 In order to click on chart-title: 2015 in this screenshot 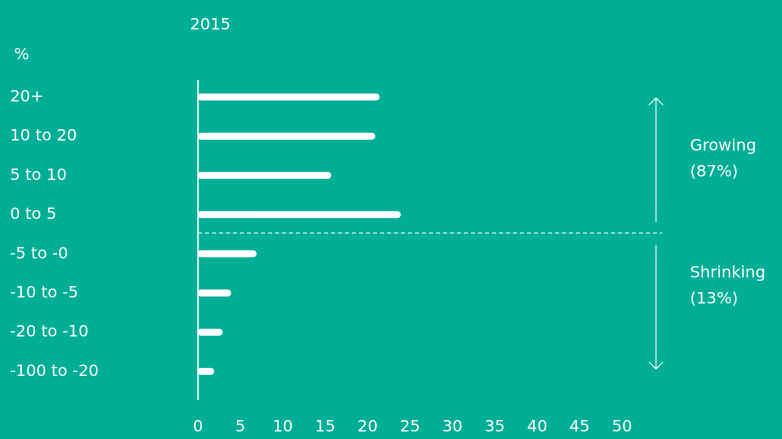, I will do `click(210, 24)`.